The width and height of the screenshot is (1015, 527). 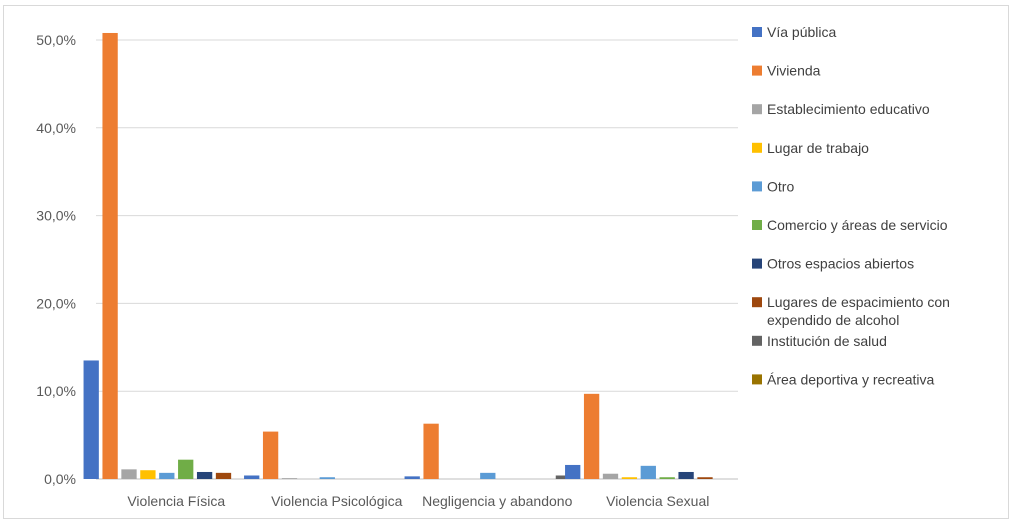 I want to click on x-tick-label: Violencia Sexual, so click(x=657, y=501).